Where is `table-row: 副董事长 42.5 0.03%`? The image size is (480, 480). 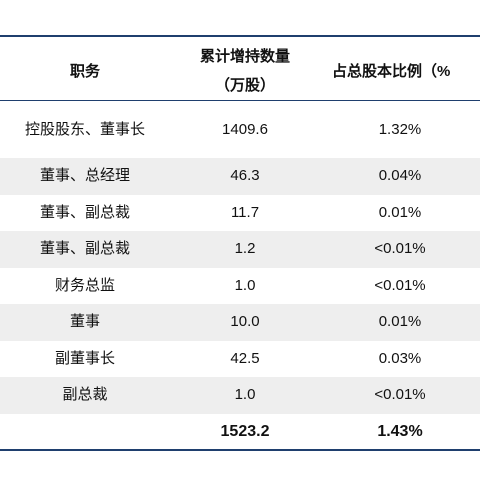 table-row: 副董事长 42.5 0.03% is located at coordinates (240, 359).